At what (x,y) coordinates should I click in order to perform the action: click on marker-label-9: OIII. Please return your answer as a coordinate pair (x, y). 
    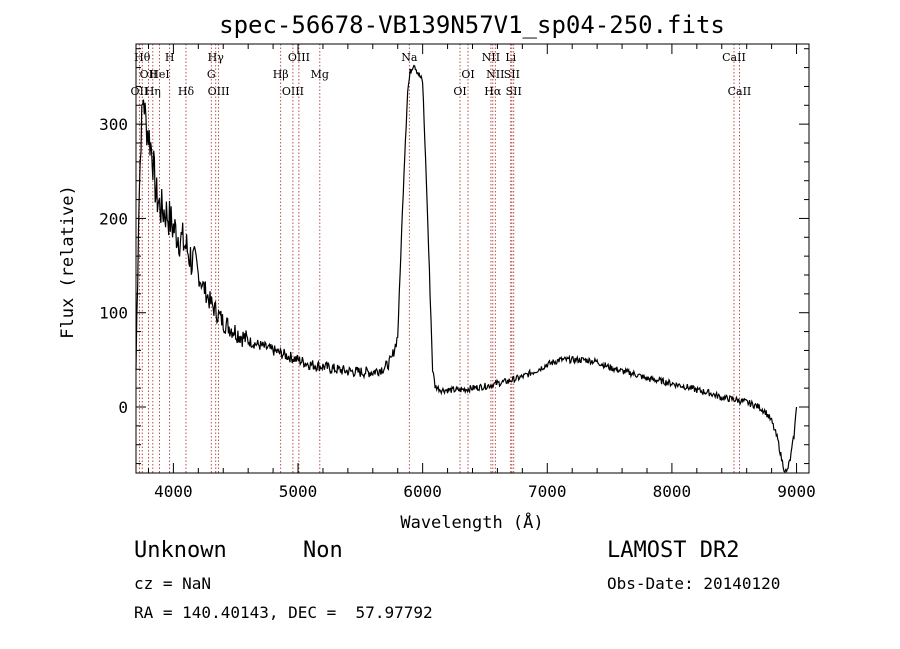
    Looking at the image, I should click on (219, 91).